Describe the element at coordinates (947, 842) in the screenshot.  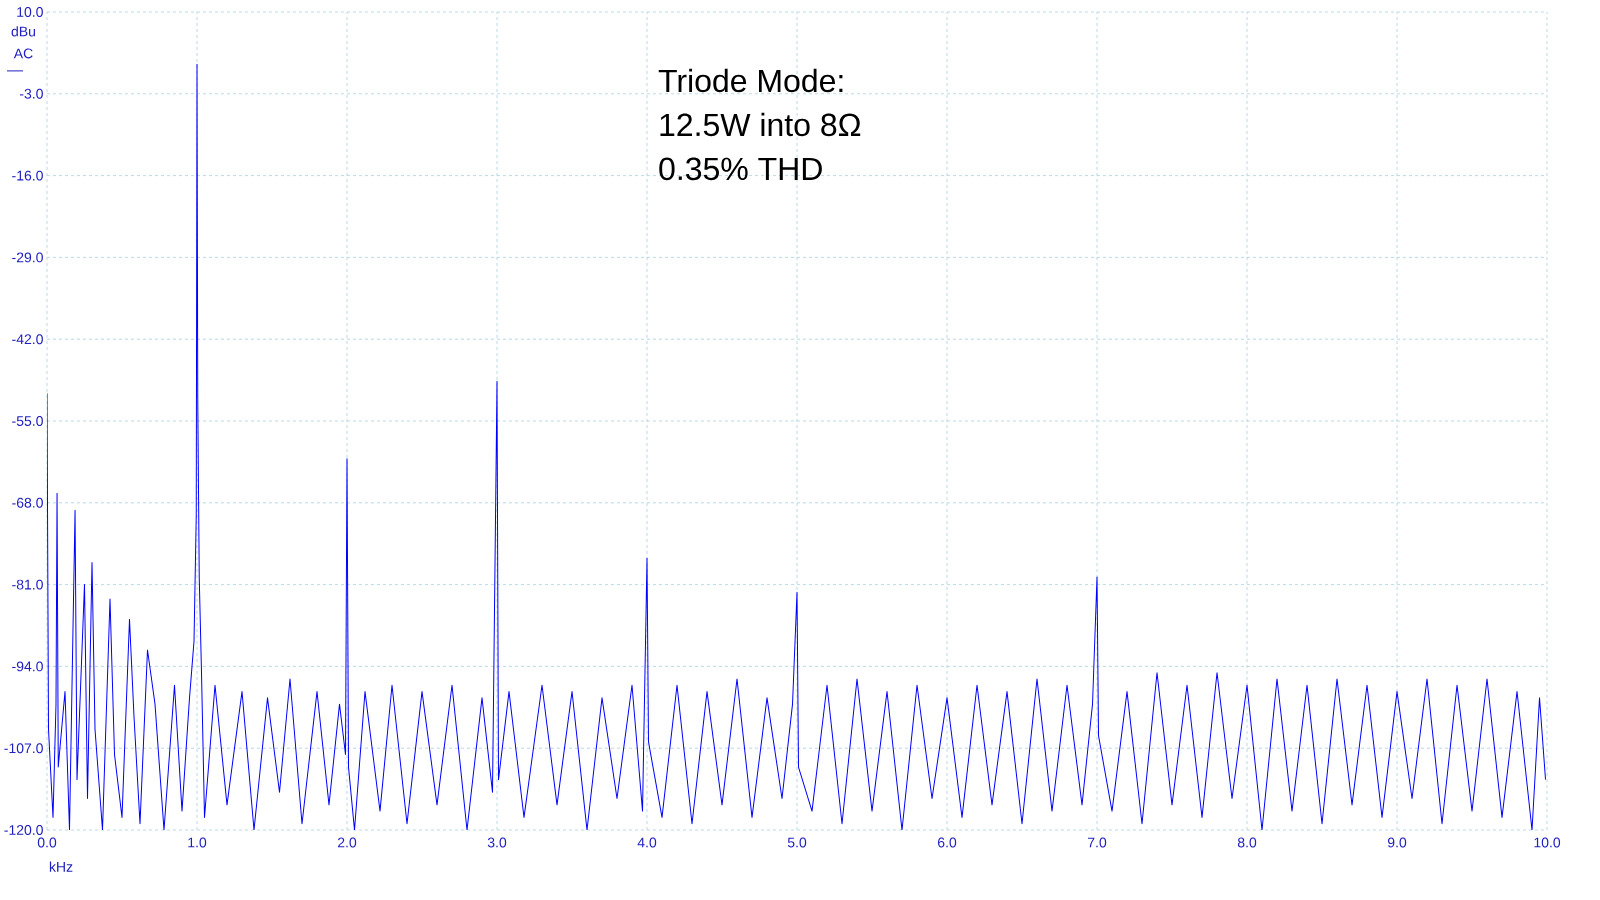
I see `x-tick-label: 6.0` at that location.